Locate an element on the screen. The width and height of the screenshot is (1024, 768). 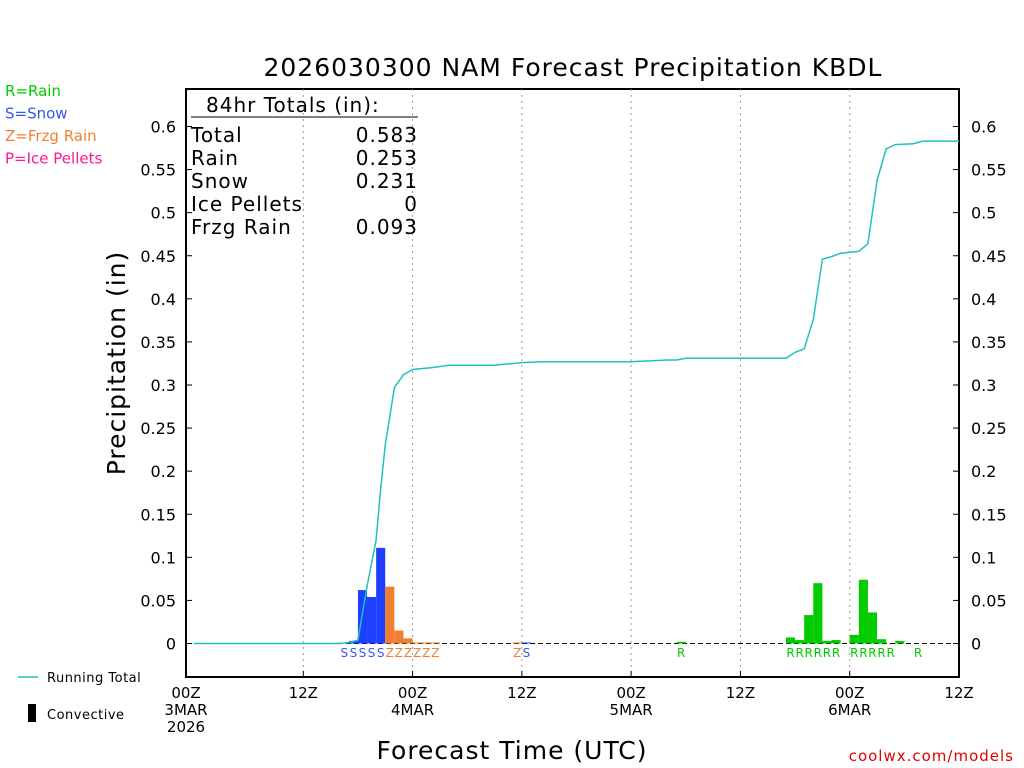
y-axis-label: Precipitation (in) is located at coordinates (116, 363).